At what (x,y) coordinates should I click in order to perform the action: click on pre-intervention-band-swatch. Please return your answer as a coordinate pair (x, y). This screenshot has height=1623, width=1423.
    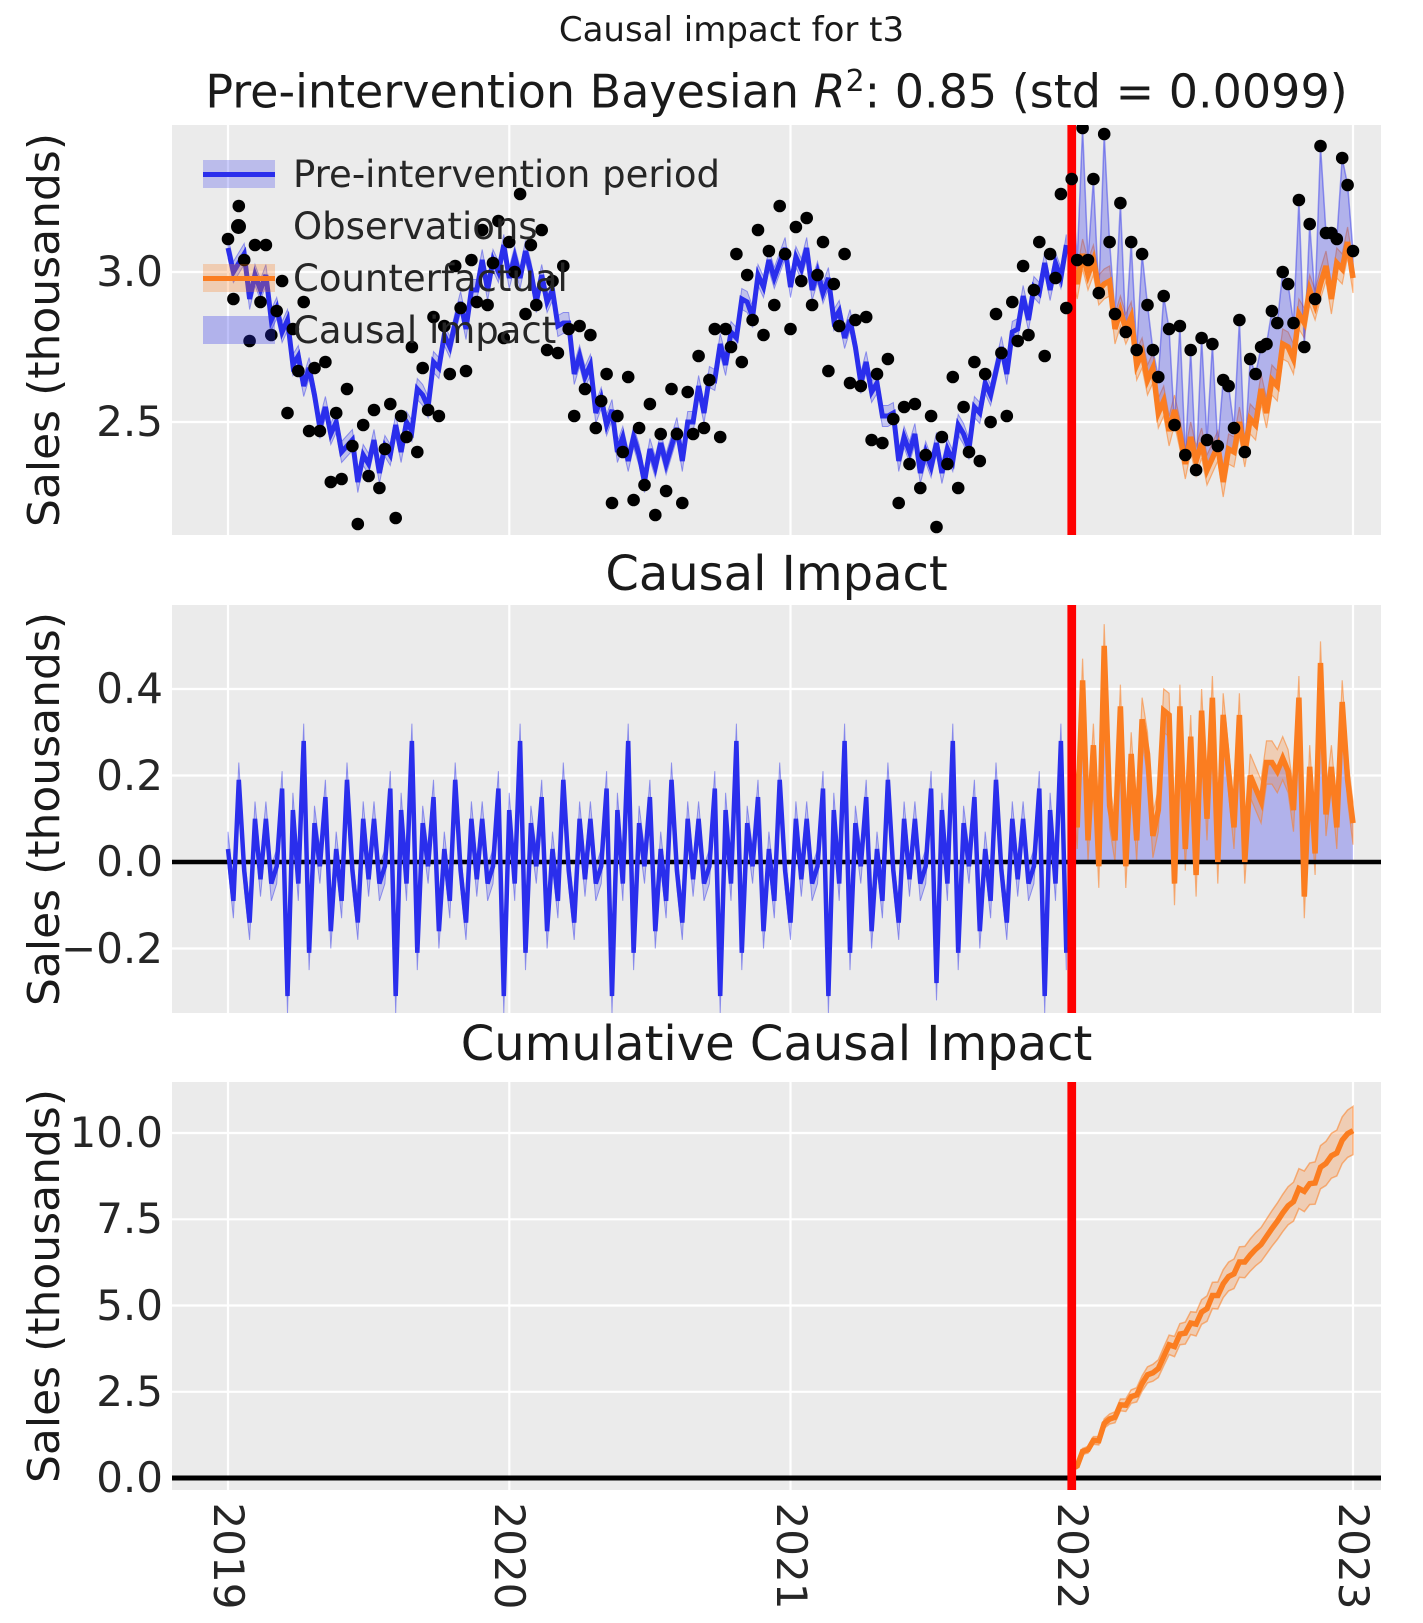
    Looking at the image, I should click on (239, 174).